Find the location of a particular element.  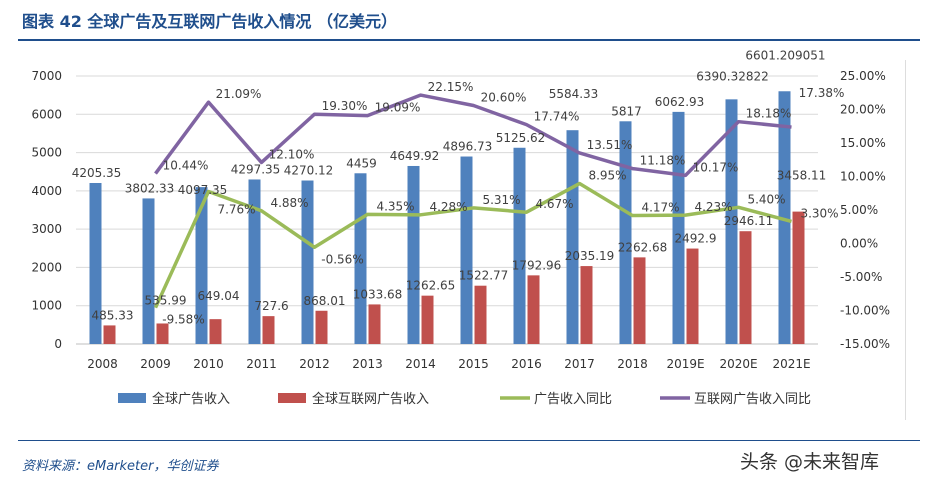

data-label-internet: 868.01 is located at coordinates (325, 301).